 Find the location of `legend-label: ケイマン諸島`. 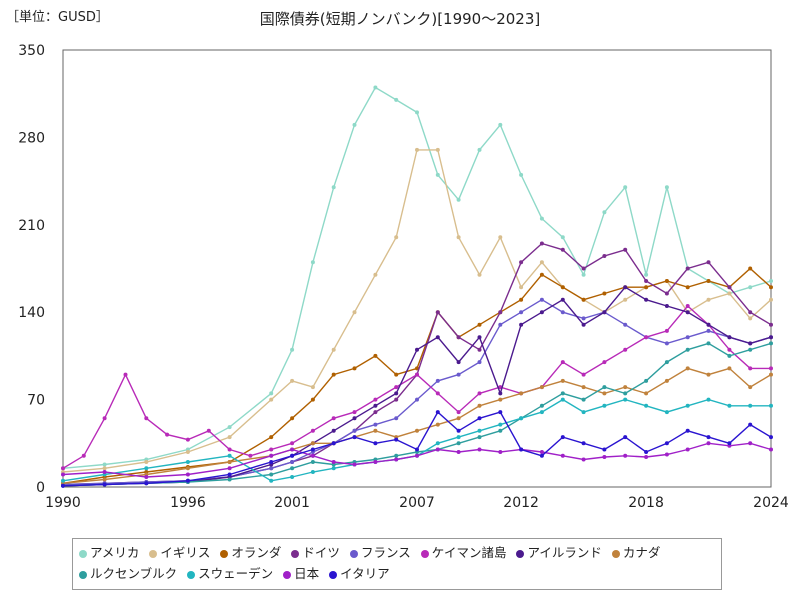

legend-label: ケイマン諸島 is located at coordinates (469, 552).